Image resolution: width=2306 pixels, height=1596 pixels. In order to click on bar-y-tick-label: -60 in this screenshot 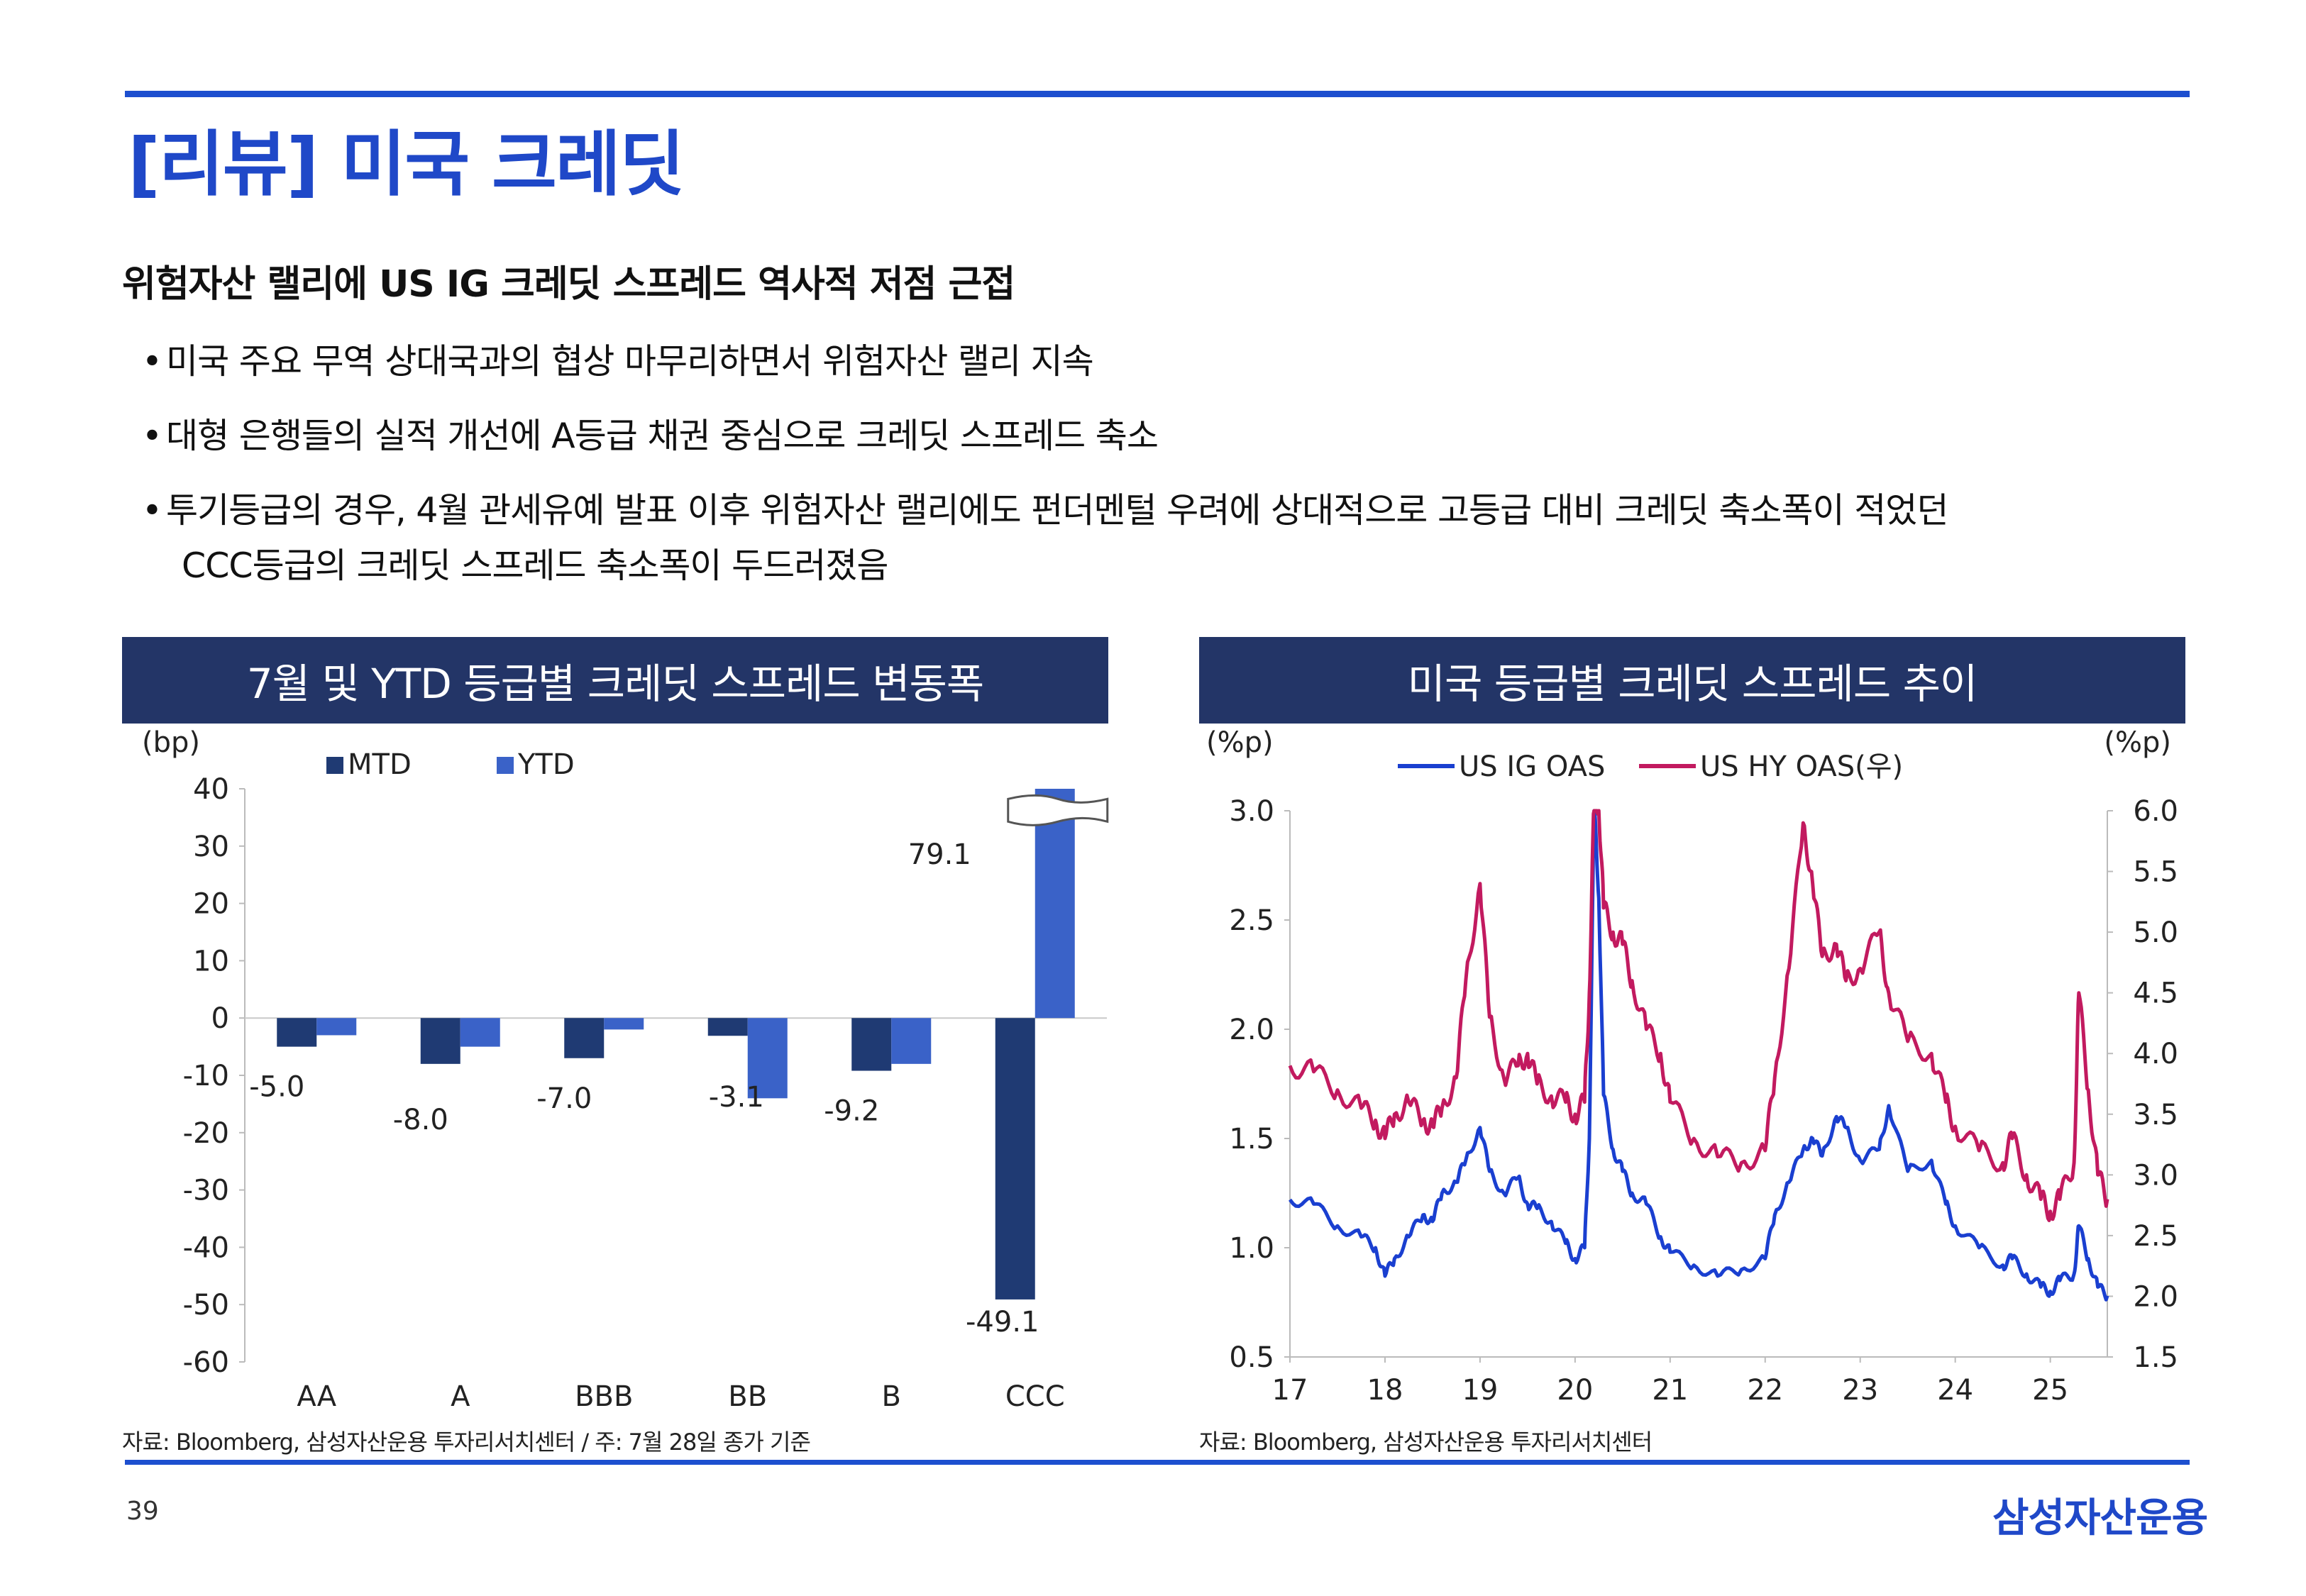, I will do `click(206, 1362)`.